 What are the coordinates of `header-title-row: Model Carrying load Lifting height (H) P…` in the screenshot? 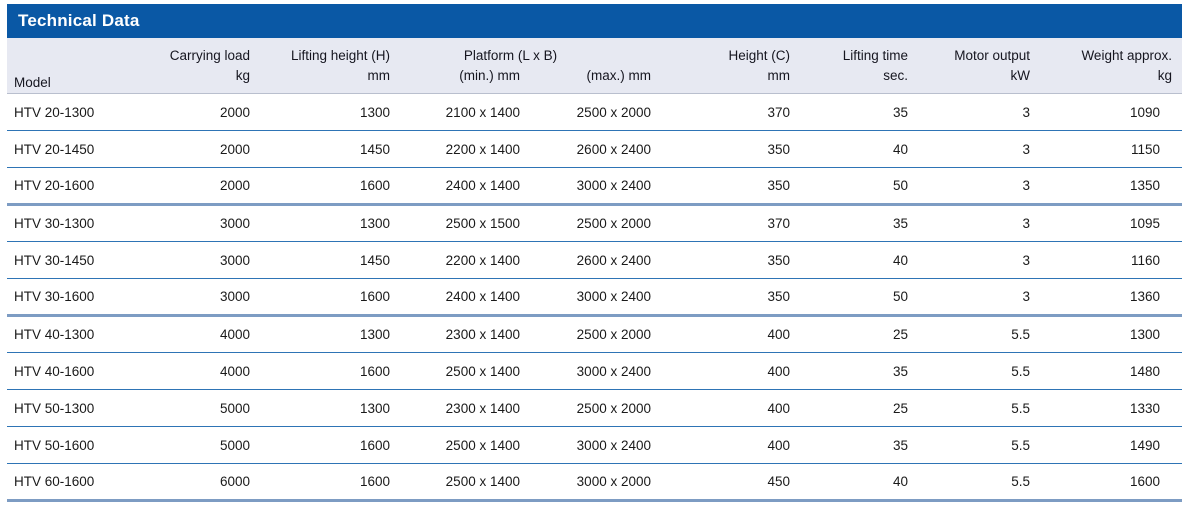 It's located at (594, 66).